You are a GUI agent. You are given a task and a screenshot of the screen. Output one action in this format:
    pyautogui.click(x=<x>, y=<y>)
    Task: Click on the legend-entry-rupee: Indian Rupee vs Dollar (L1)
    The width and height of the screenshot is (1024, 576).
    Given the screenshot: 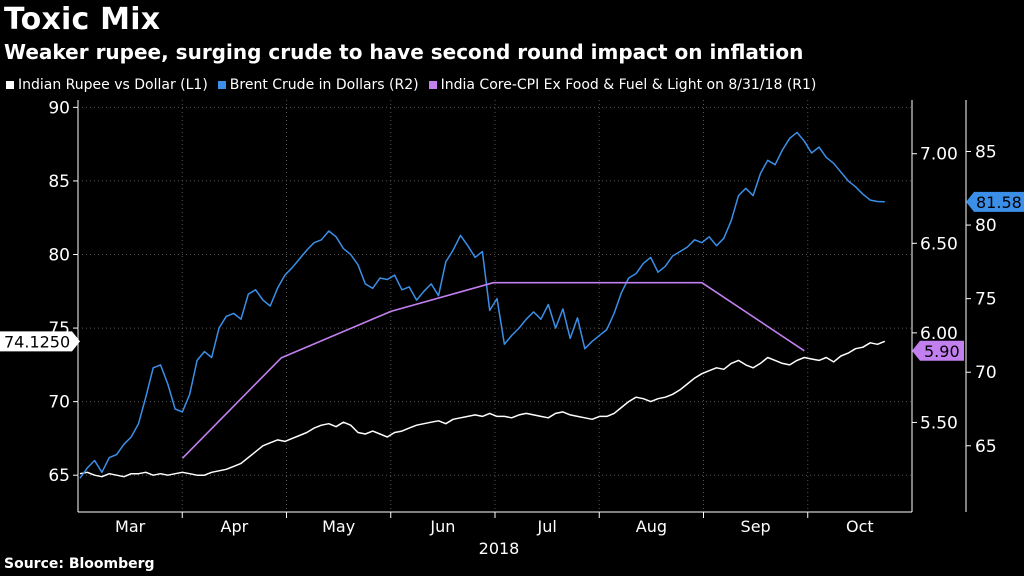 What is the action you would take?
    pyautogui.click(x=107, y=85)
    